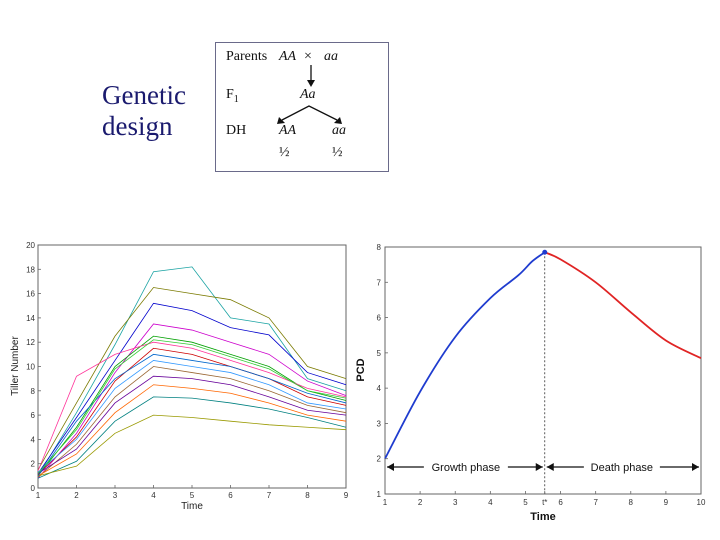 This screenshot has width=720, height=540. I want to click on right-y-axis-label: PCD, so click(361, 369).